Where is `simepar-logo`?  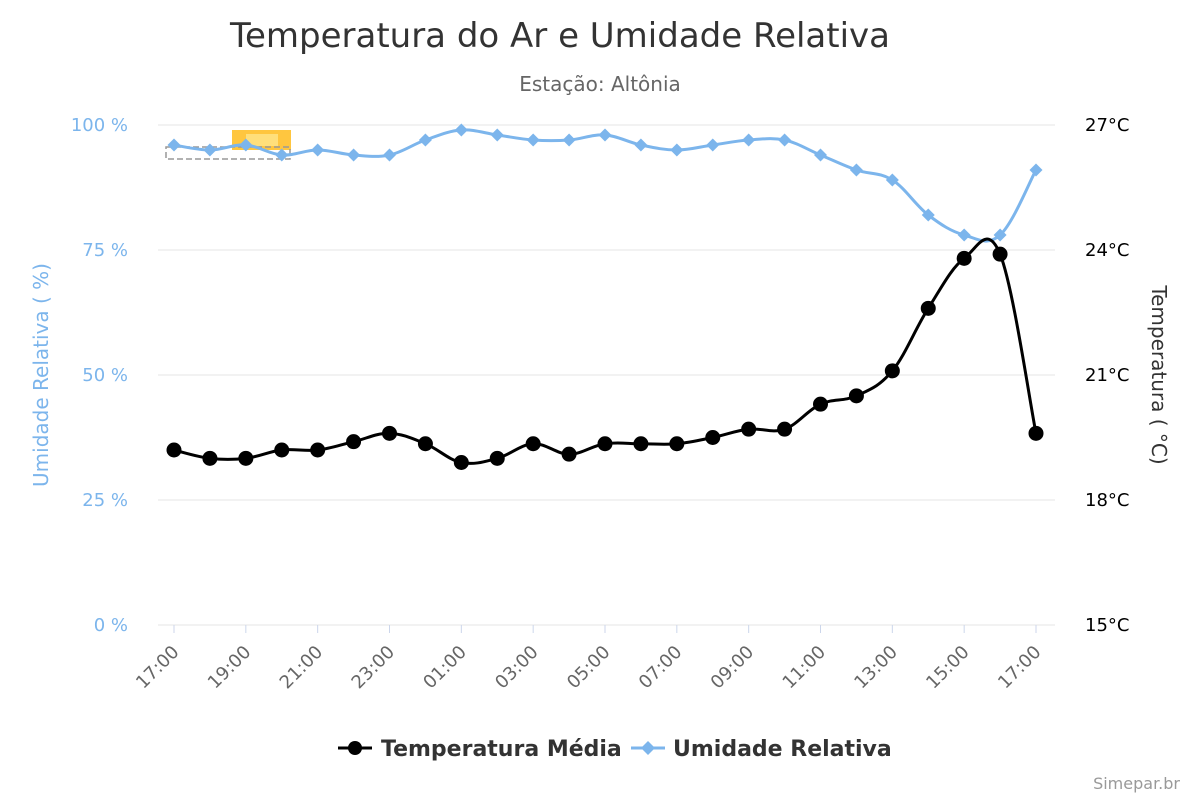 simepar-logo is located at coordinates (228, 145).